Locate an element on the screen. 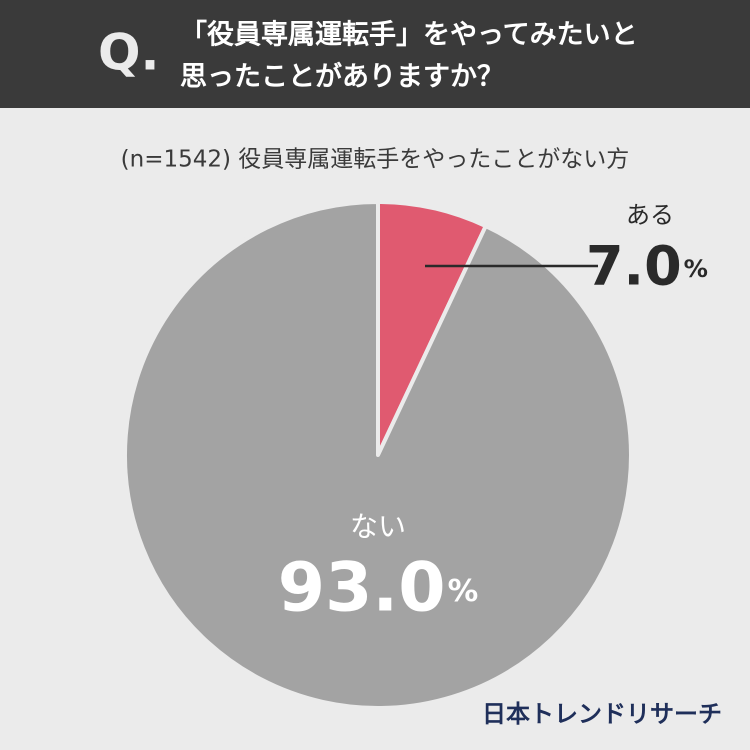  title-line: 「役員専属運転手」をやってみたいと is located at coordinates (409, 35).